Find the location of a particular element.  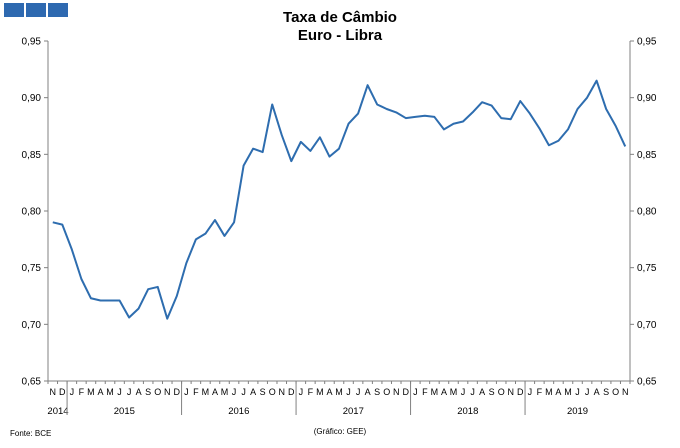

y-tick-label-left: 0,90 is located at coordinates (32, 98).